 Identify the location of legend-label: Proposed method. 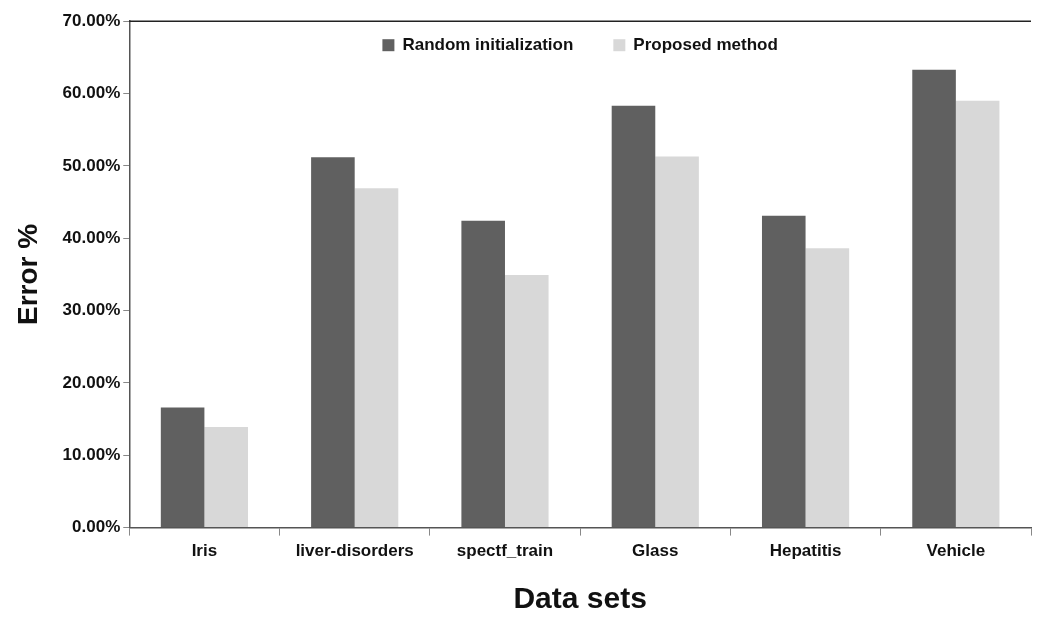
(705, 44).